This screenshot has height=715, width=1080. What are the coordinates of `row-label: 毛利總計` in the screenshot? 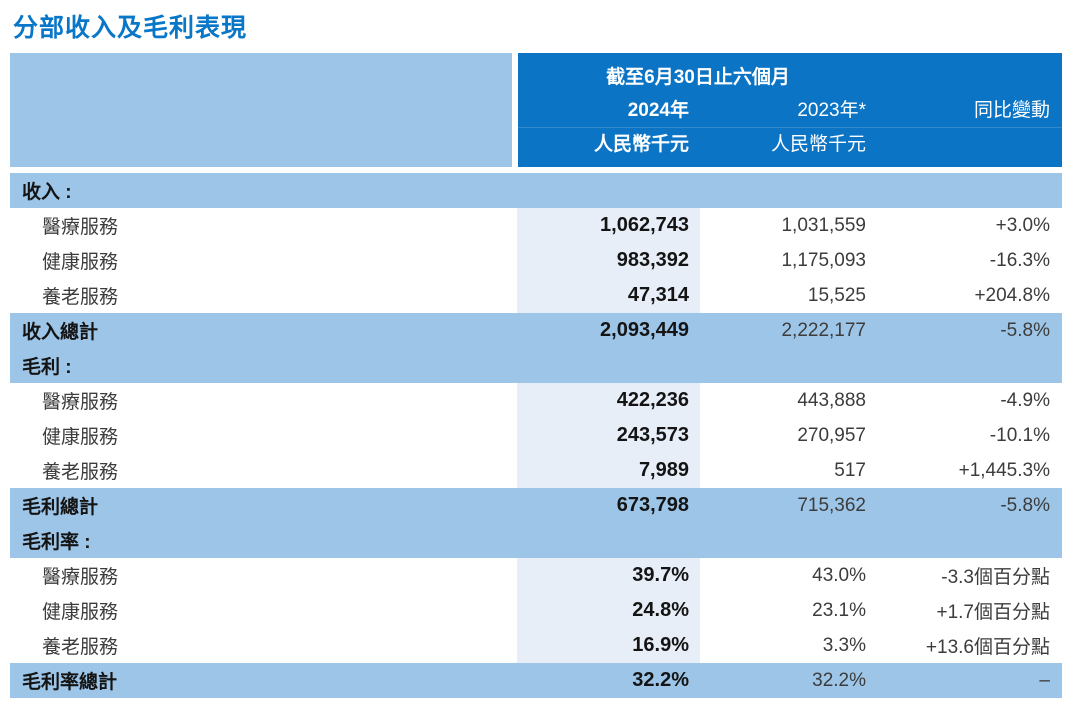 It's located at (60, 507).